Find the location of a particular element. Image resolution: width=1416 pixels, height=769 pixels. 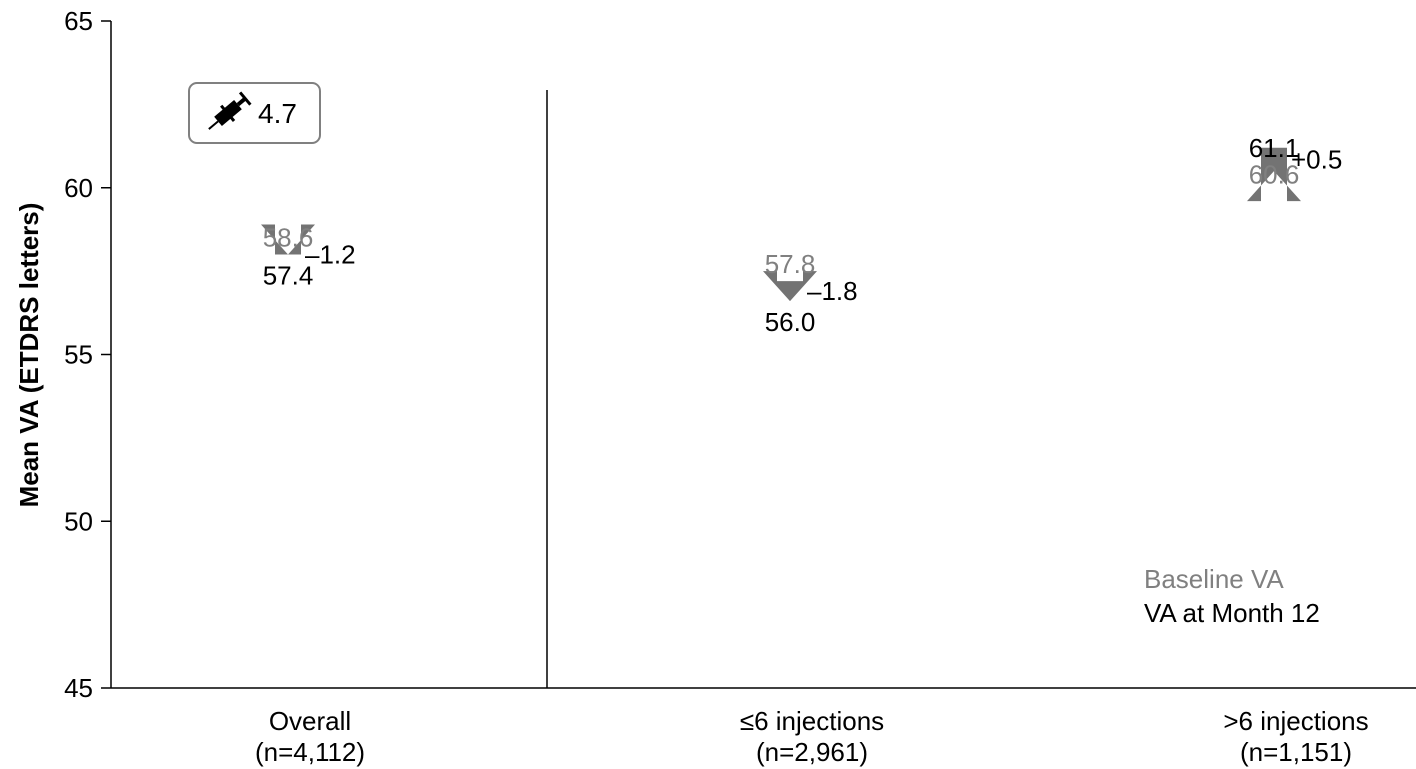

category-n-label: (n=1,151) is located at coordinates (1296, 752).